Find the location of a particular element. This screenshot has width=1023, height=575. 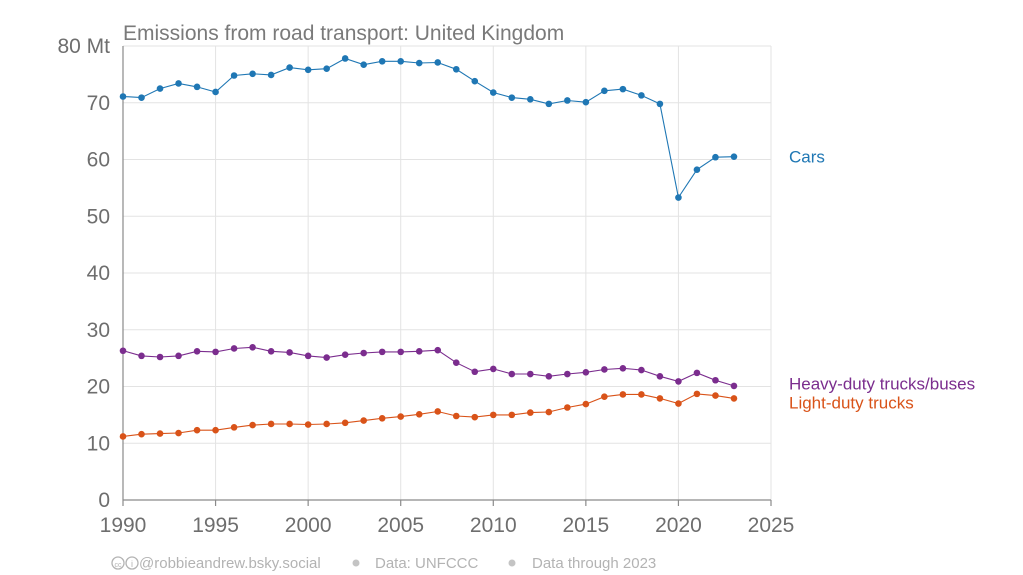

footer-source: Data: UNFCCC is located at coordinates (427, 563).